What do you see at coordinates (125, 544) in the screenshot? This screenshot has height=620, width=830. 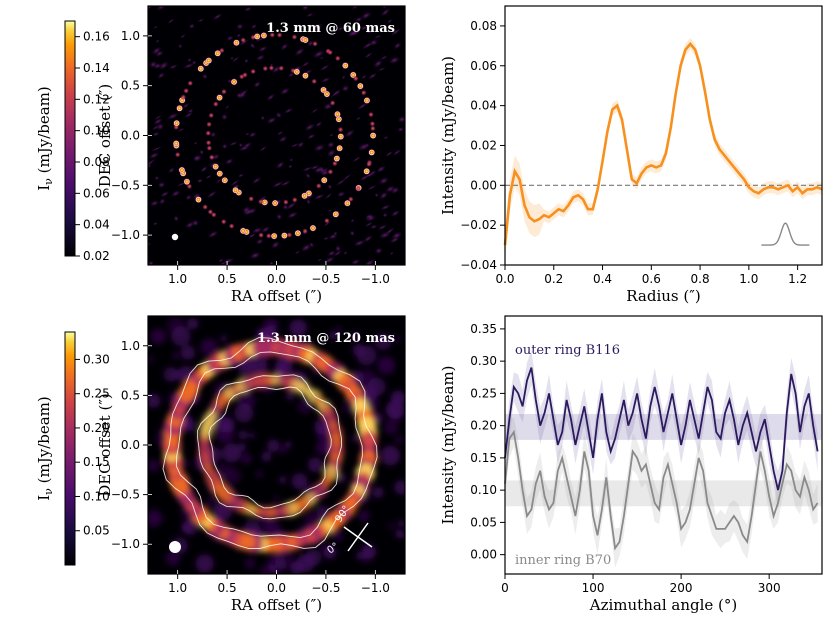 I see `y-tick-label: −1.0` at bounding box center [125, 544].